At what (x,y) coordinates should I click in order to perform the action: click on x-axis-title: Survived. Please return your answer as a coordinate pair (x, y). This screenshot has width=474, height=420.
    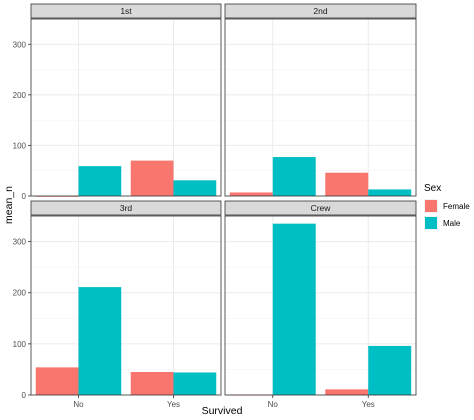
    Looking at the image, I should click on (222, 411).